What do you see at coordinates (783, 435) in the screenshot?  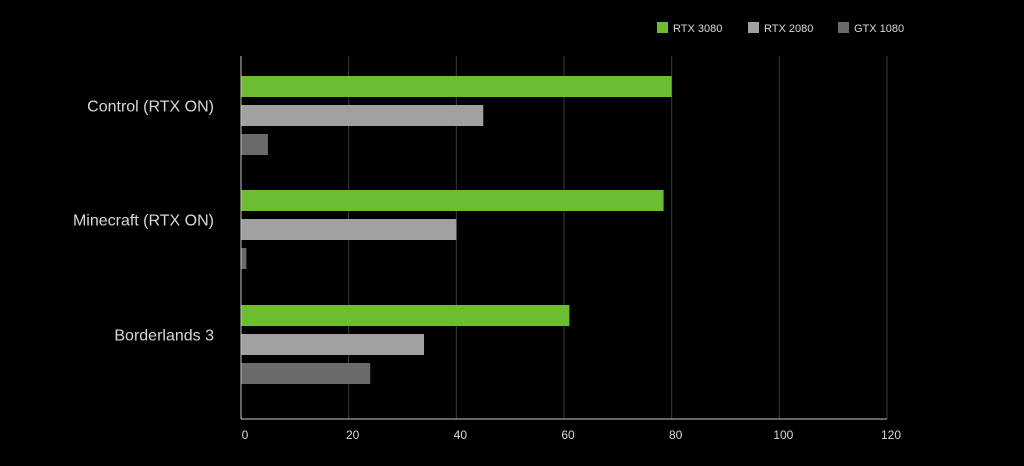 I see `x-tick-label-100: 100` at bounding box center [783, 435].